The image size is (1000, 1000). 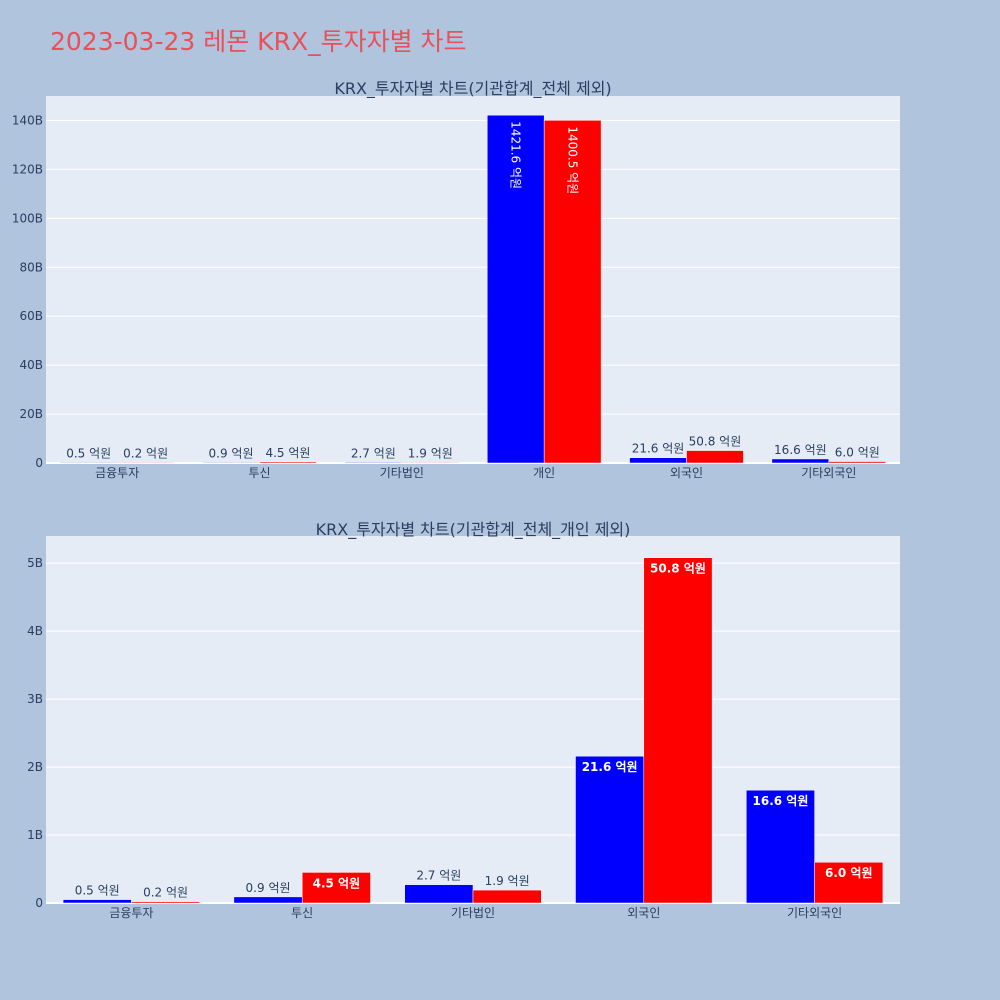 I want to click on data-label: 1400.5 억원, so click(x=573, y=160).